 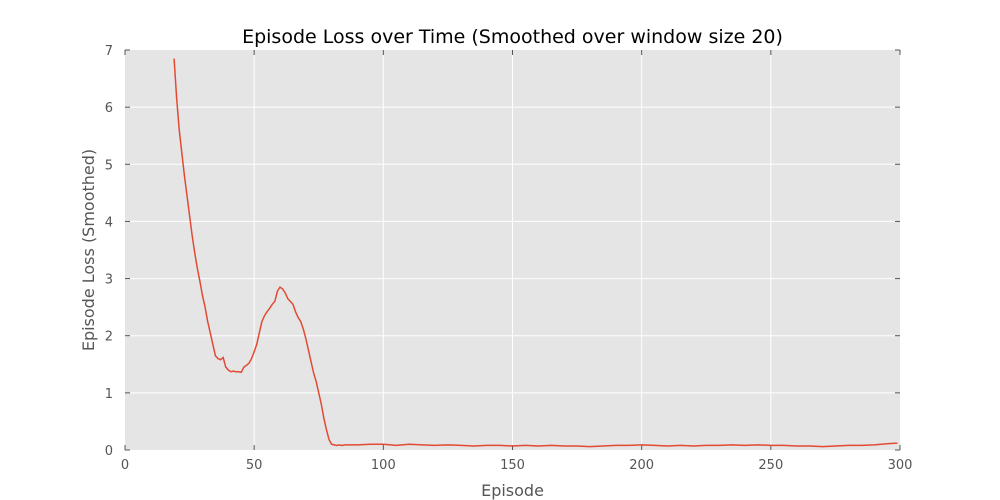 I want to click on x-tick-label: 150, so click(x=512, y=465).